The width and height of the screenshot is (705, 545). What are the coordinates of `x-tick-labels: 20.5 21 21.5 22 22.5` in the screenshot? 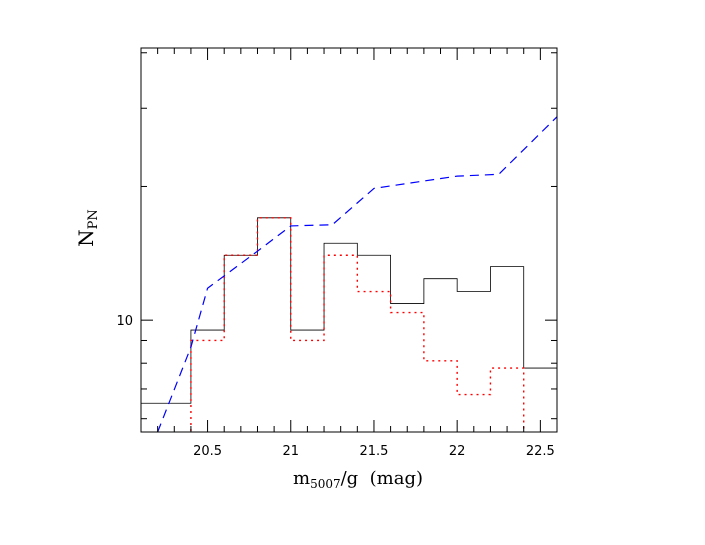 It's located at (374, 451).